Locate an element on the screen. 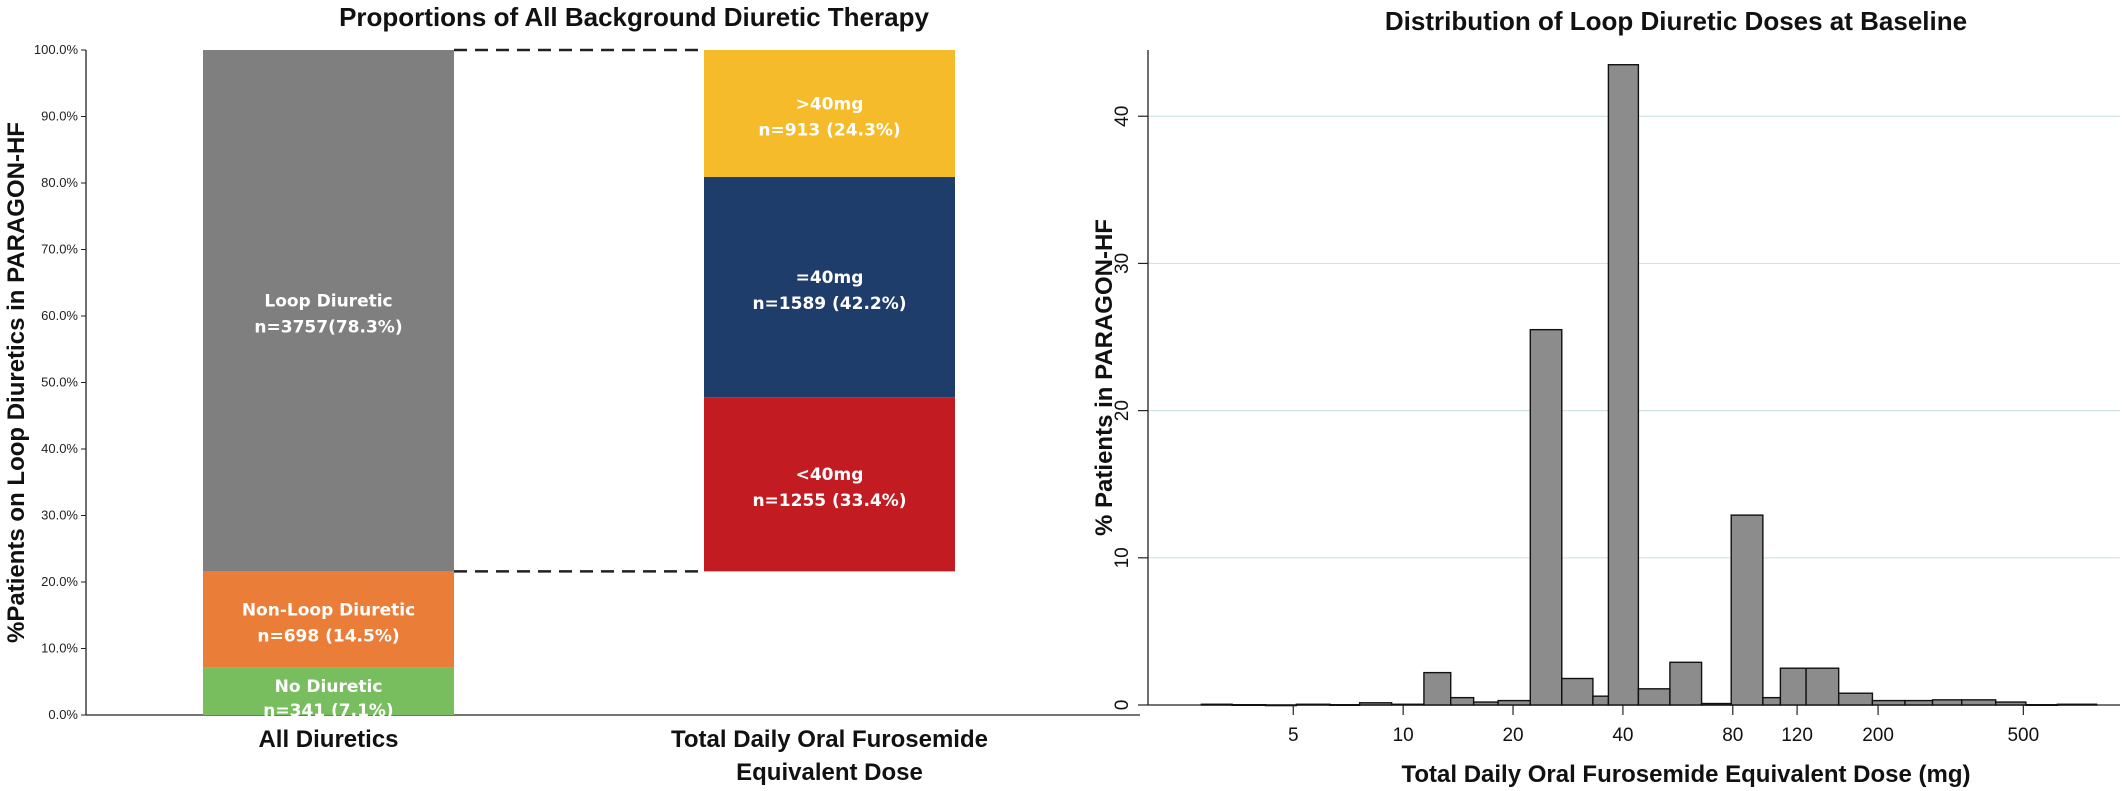 Image resolution: width=2128 pixels, height=791 pixels. segment-label: >40mg is located at coordinates (830, 105).